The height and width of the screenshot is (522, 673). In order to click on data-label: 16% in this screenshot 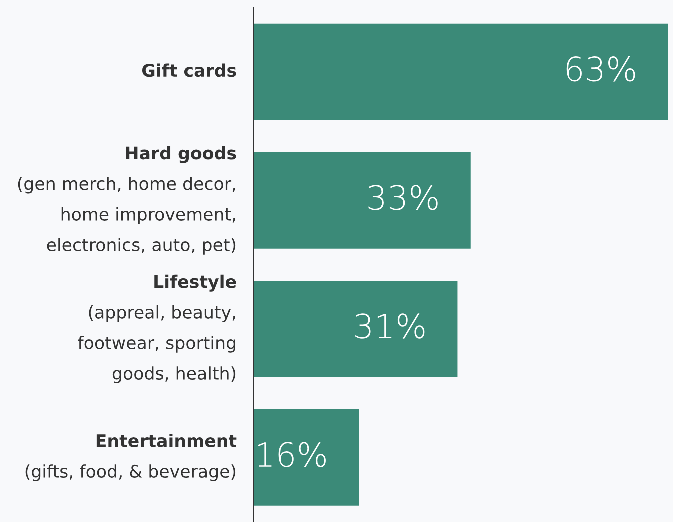, I will do `click(292, 455)`.